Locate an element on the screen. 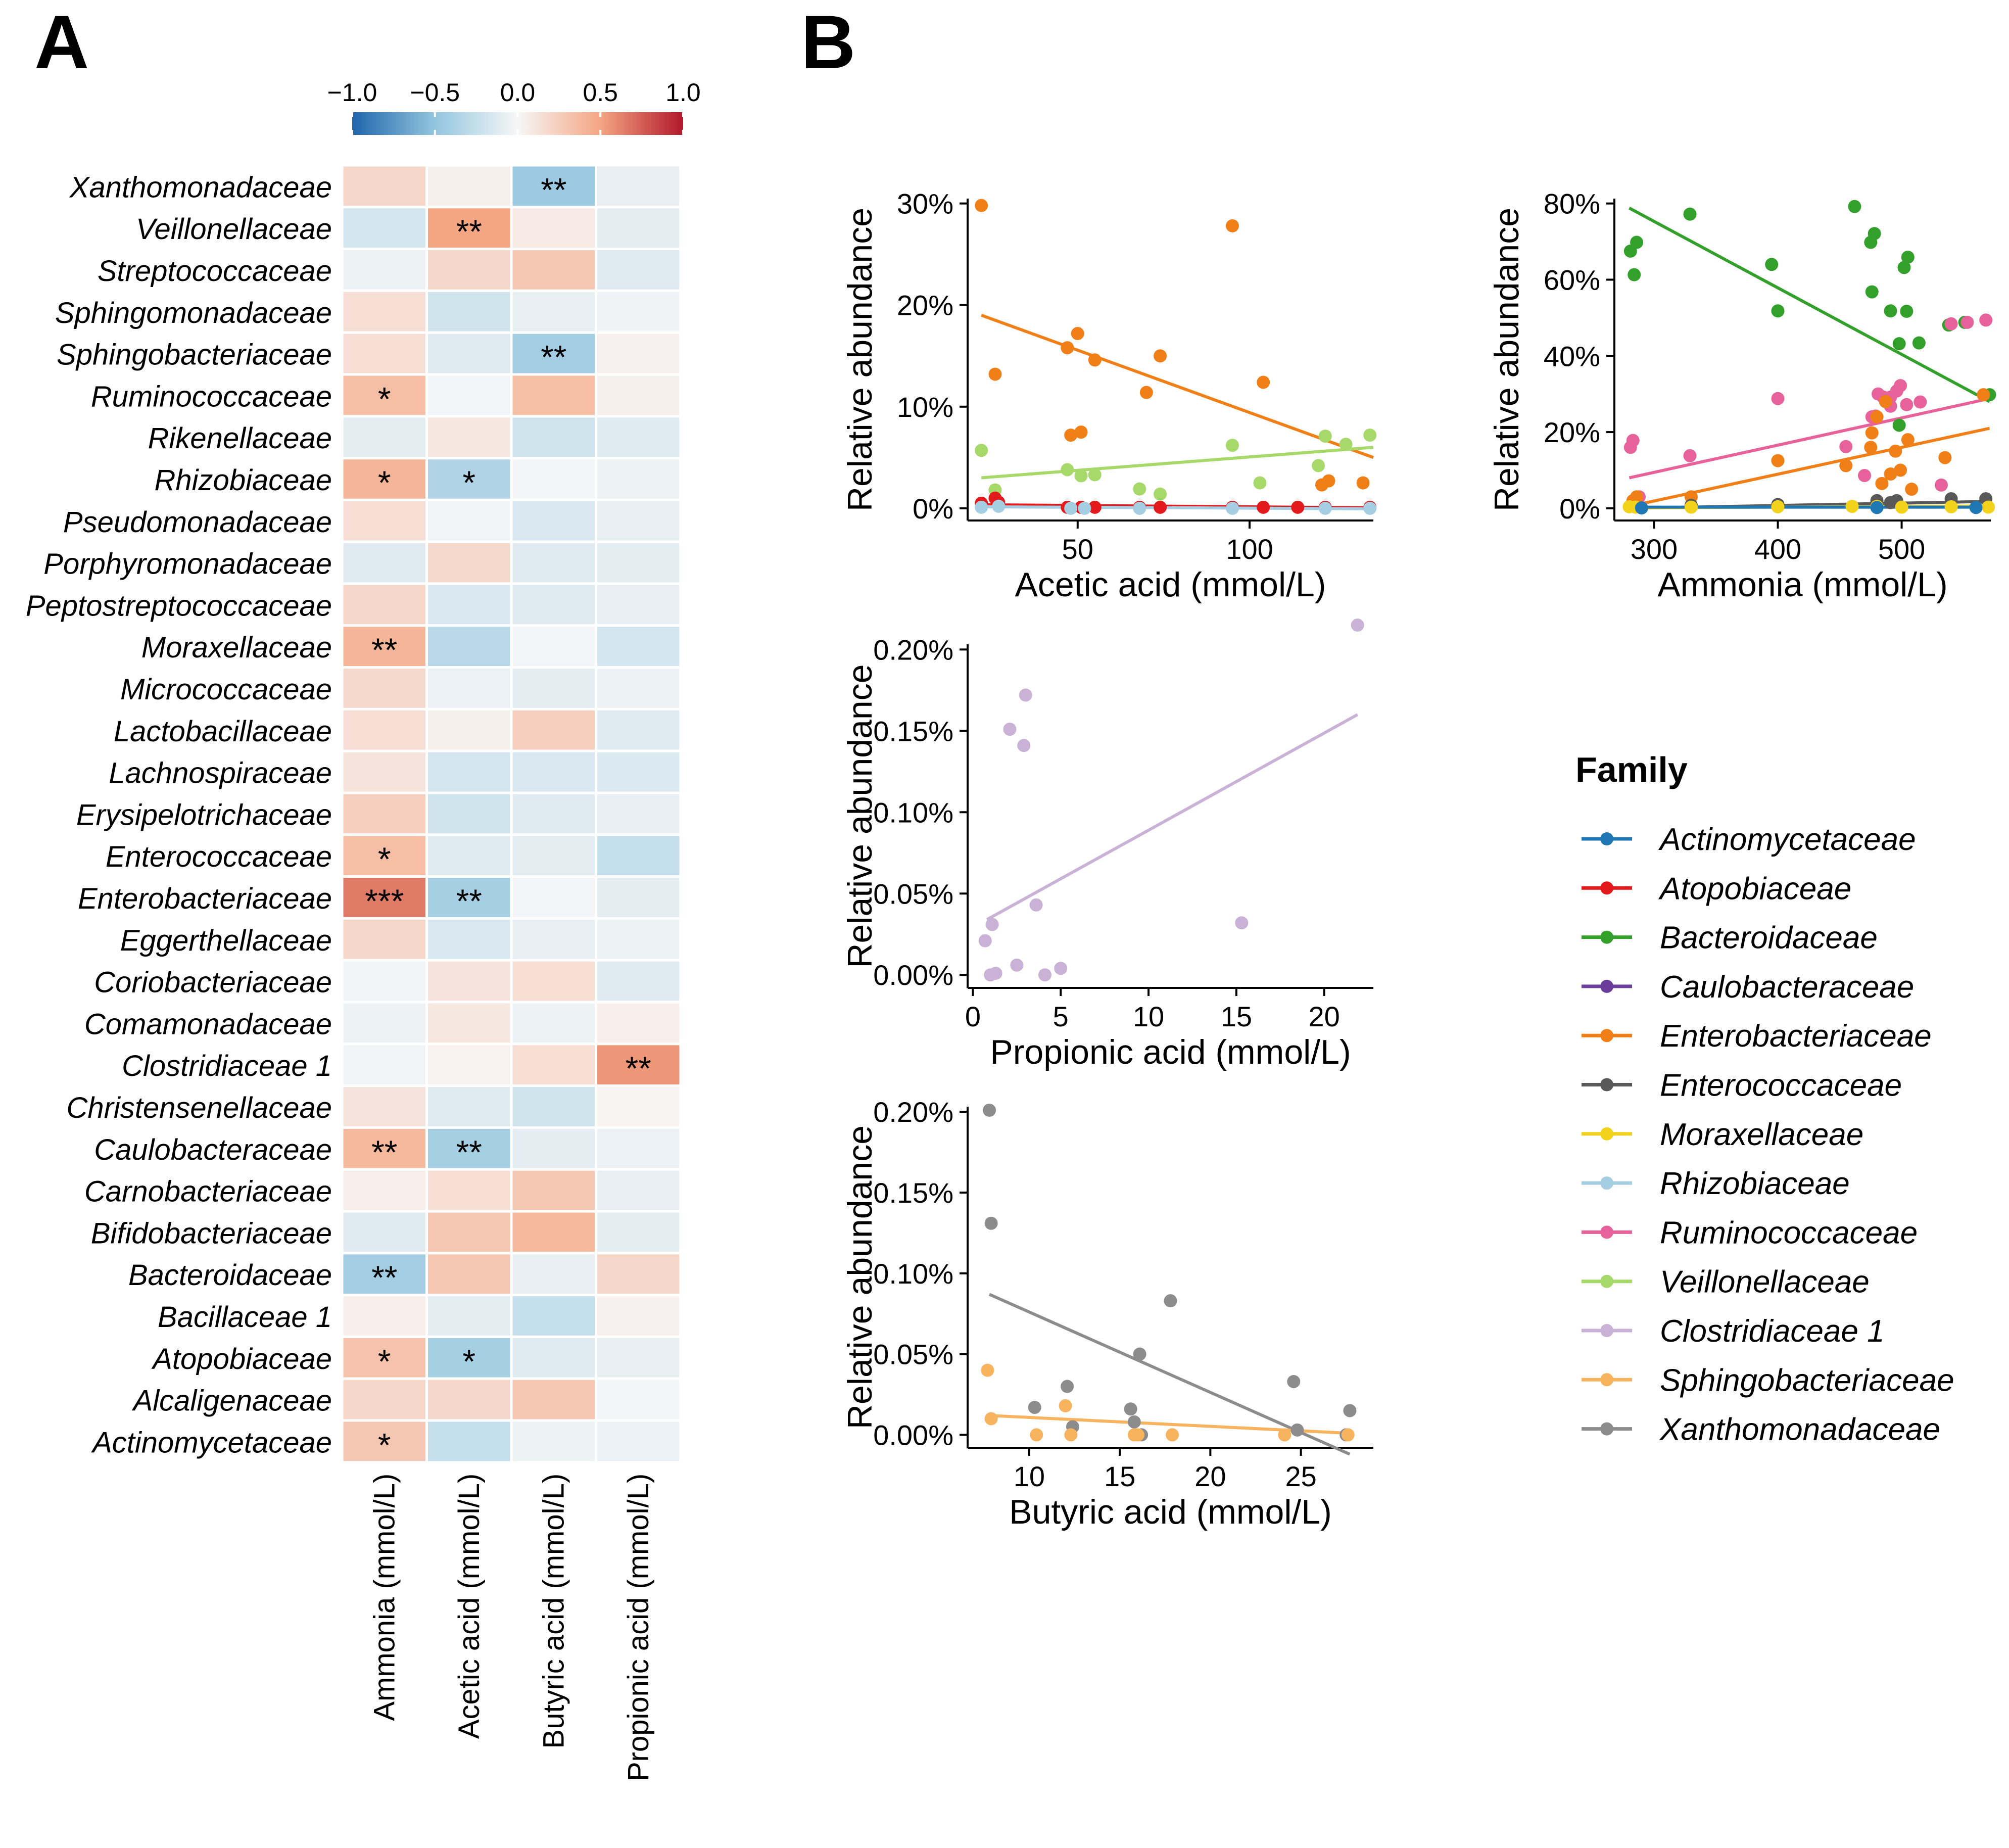 The height and width of the screenshot is (1848, 2009). legend-item-label: Moraxellaceae is located at coordinates (1762, 1134).